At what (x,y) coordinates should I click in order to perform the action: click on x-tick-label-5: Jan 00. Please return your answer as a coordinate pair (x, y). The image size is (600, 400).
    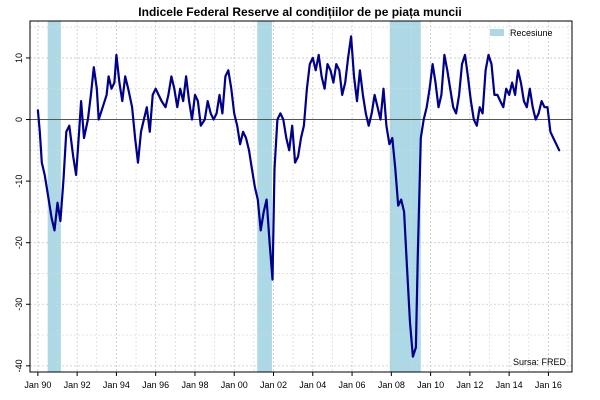
    Looking at the image, I should click on (234, 385).